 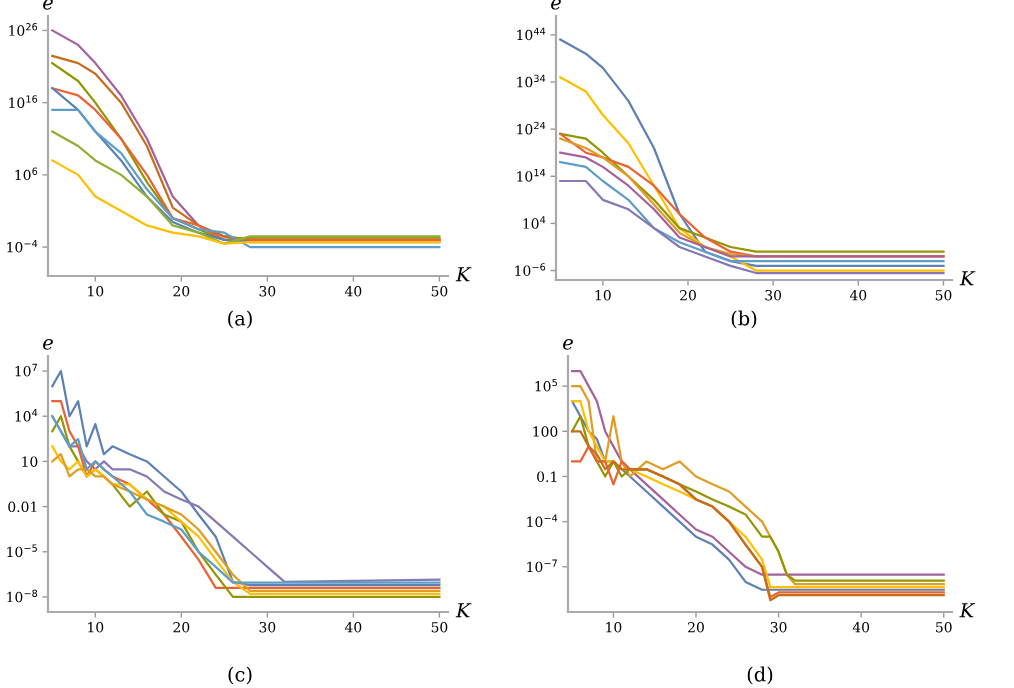 What do you see at coordinates (744, 319) in the screenshot?
I see `text: (b)` at bounding box center [744, 319].